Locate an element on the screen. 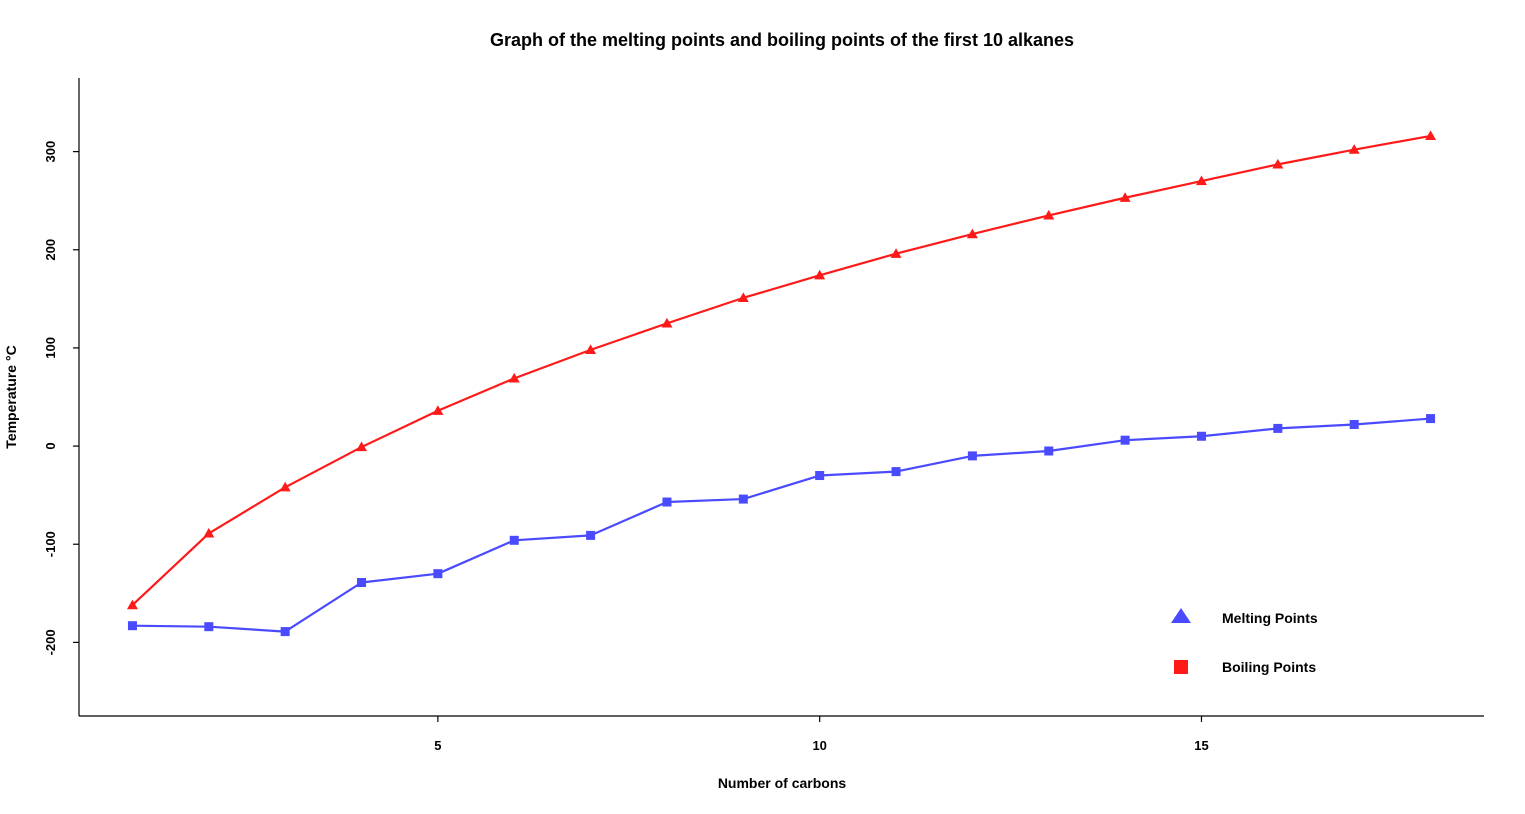 Image resolution: width=1525 pixels, height=814 pixels. y-tick-label: 300 is located at coordinates (50, 152).